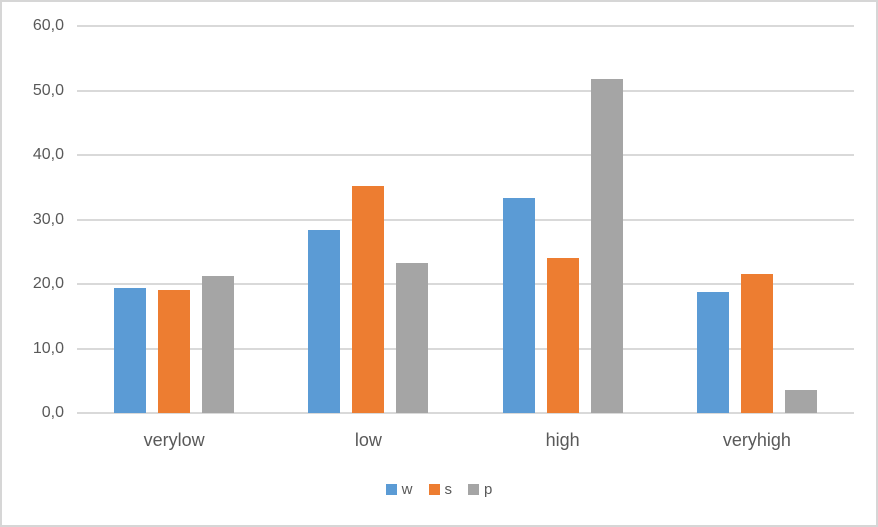 This screenshot has width=878, height=527. What do you see at coordinates (480, 489) in the screenshot?
I see `legend-item-p: p` at bounding box center [480, 489].